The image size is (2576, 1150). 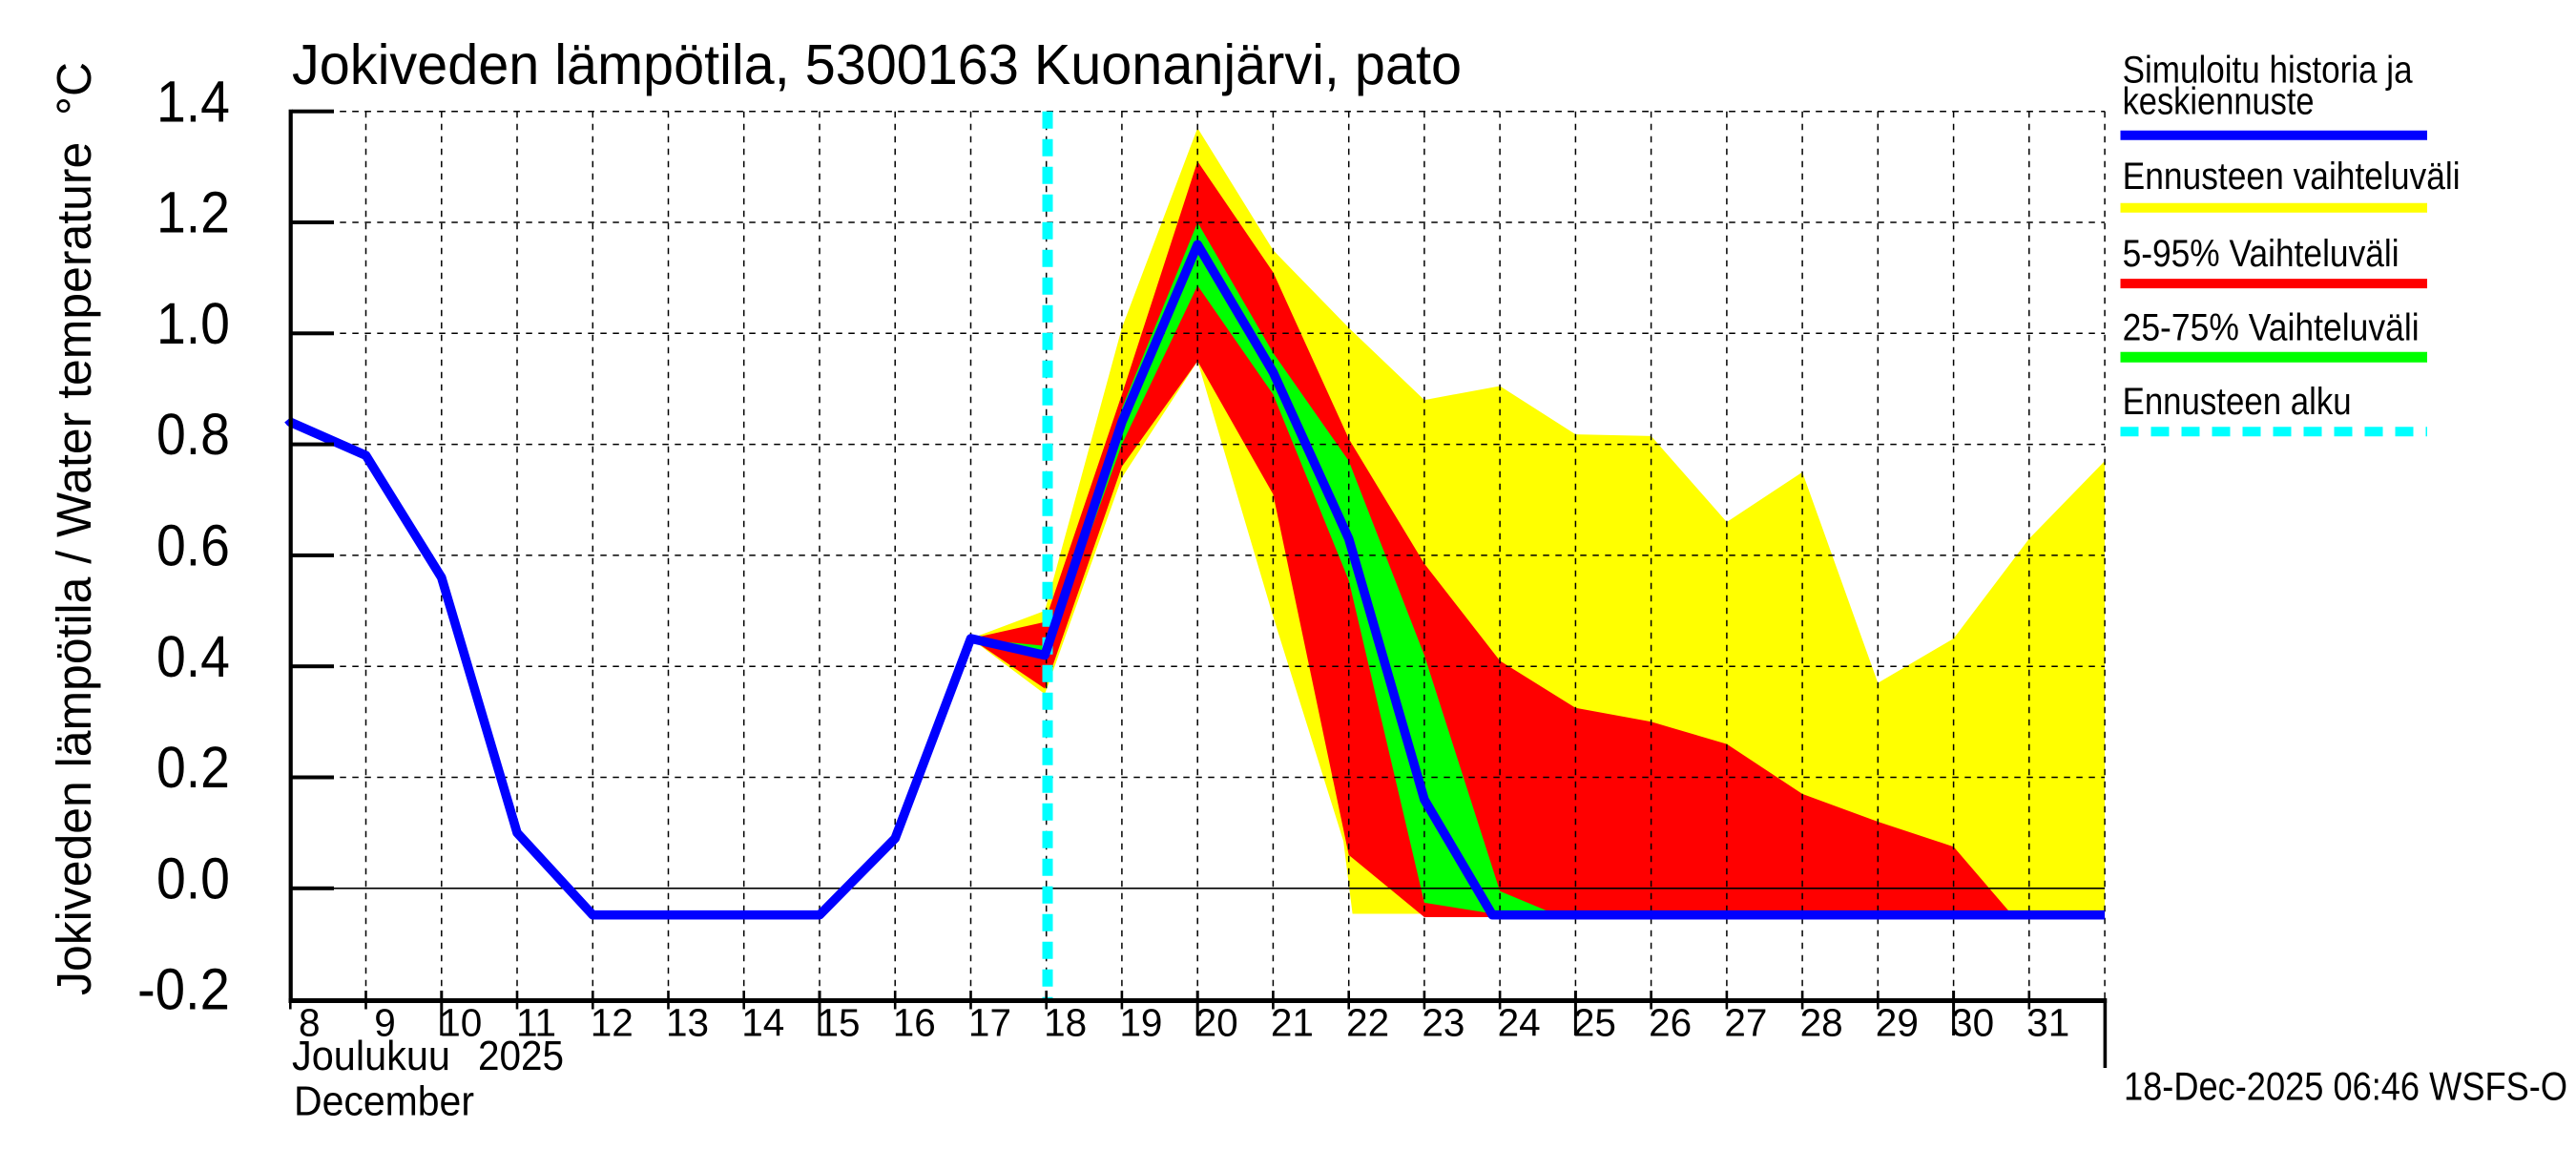 I want to click on svg-text: 0.4, so click(x=193, y=656).